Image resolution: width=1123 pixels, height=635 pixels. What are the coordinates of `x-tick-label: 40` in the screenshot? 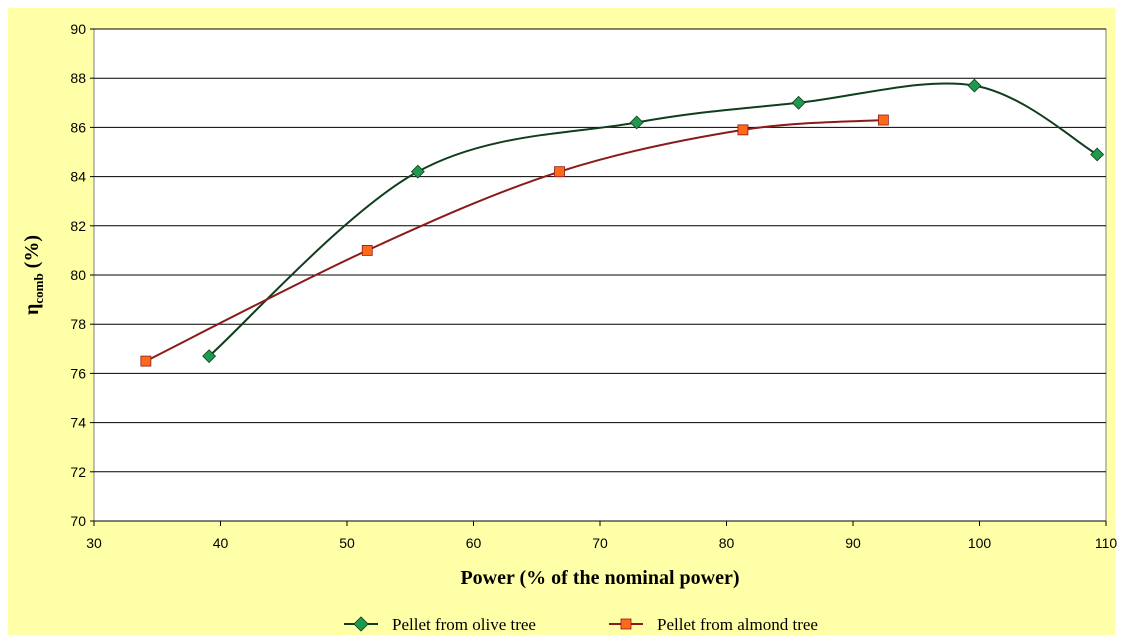 It's located at (221, 543).